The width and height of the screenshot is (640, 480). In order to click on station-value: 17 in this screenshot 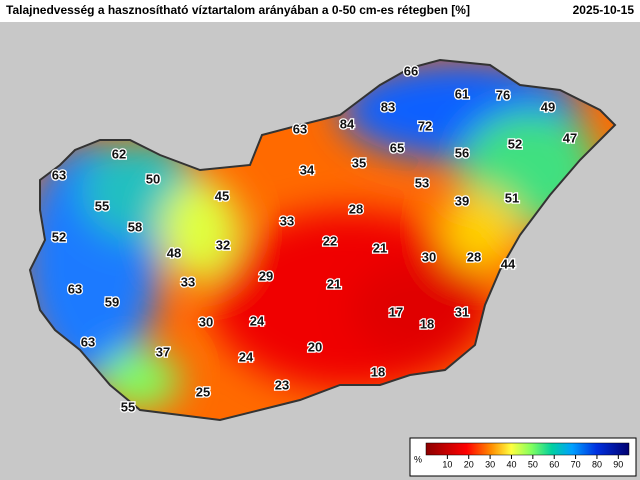, I will do `click(396, 311)`.